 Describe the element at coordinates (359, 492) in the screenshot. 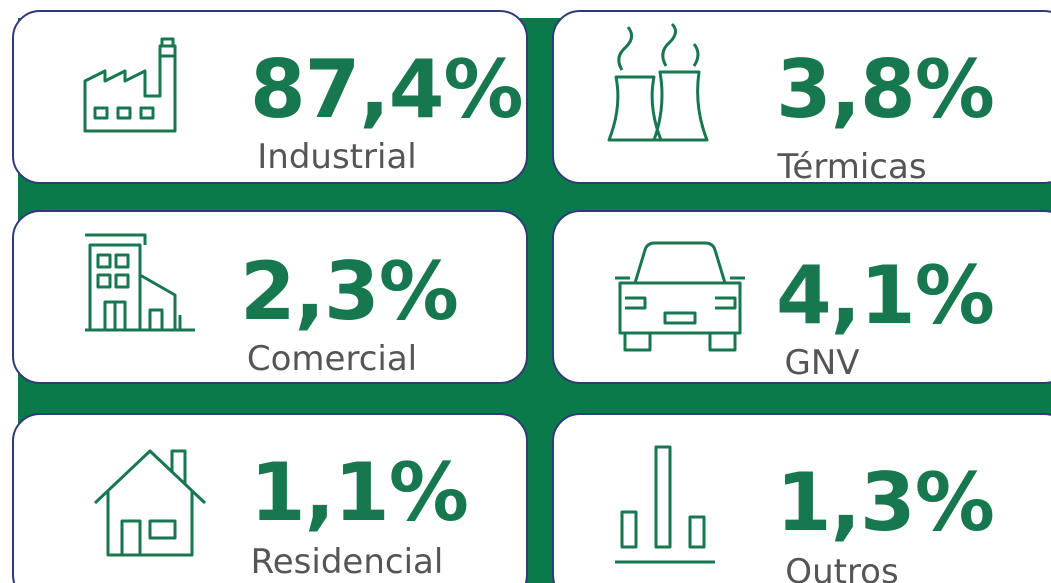

I see `value: 1,1%` at that location.